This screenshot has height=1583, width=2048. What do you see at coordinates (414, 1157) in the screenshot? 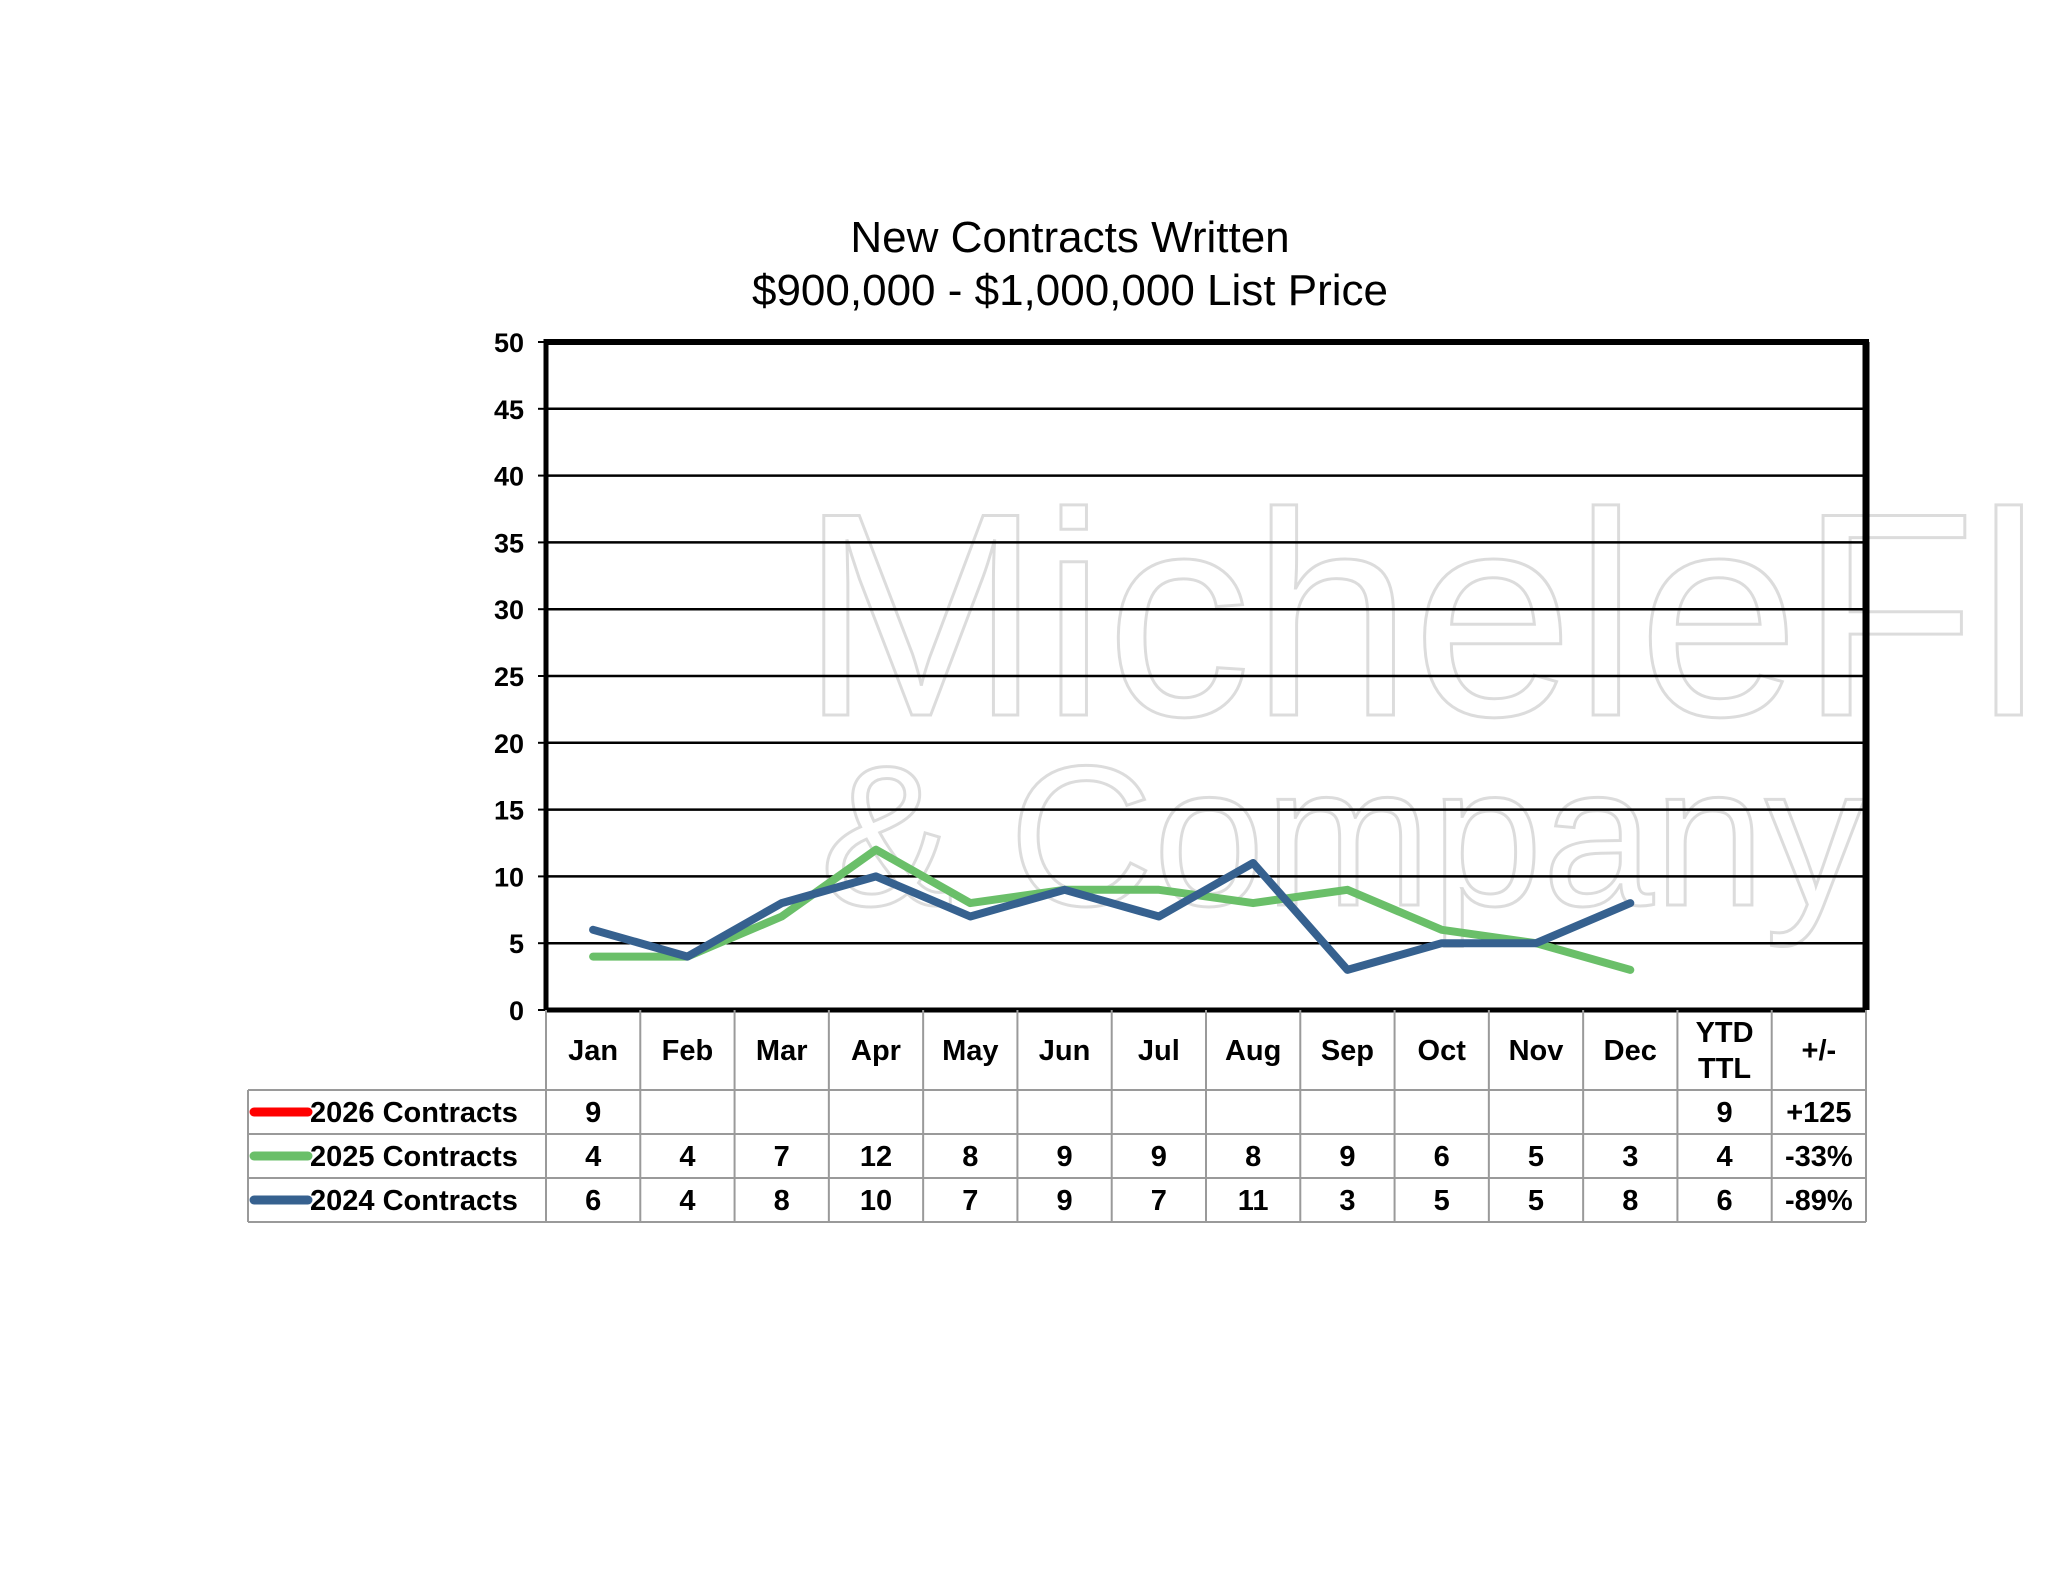
I see `legend-label: 2025 Contracts` at bounding box center [414, 1157].